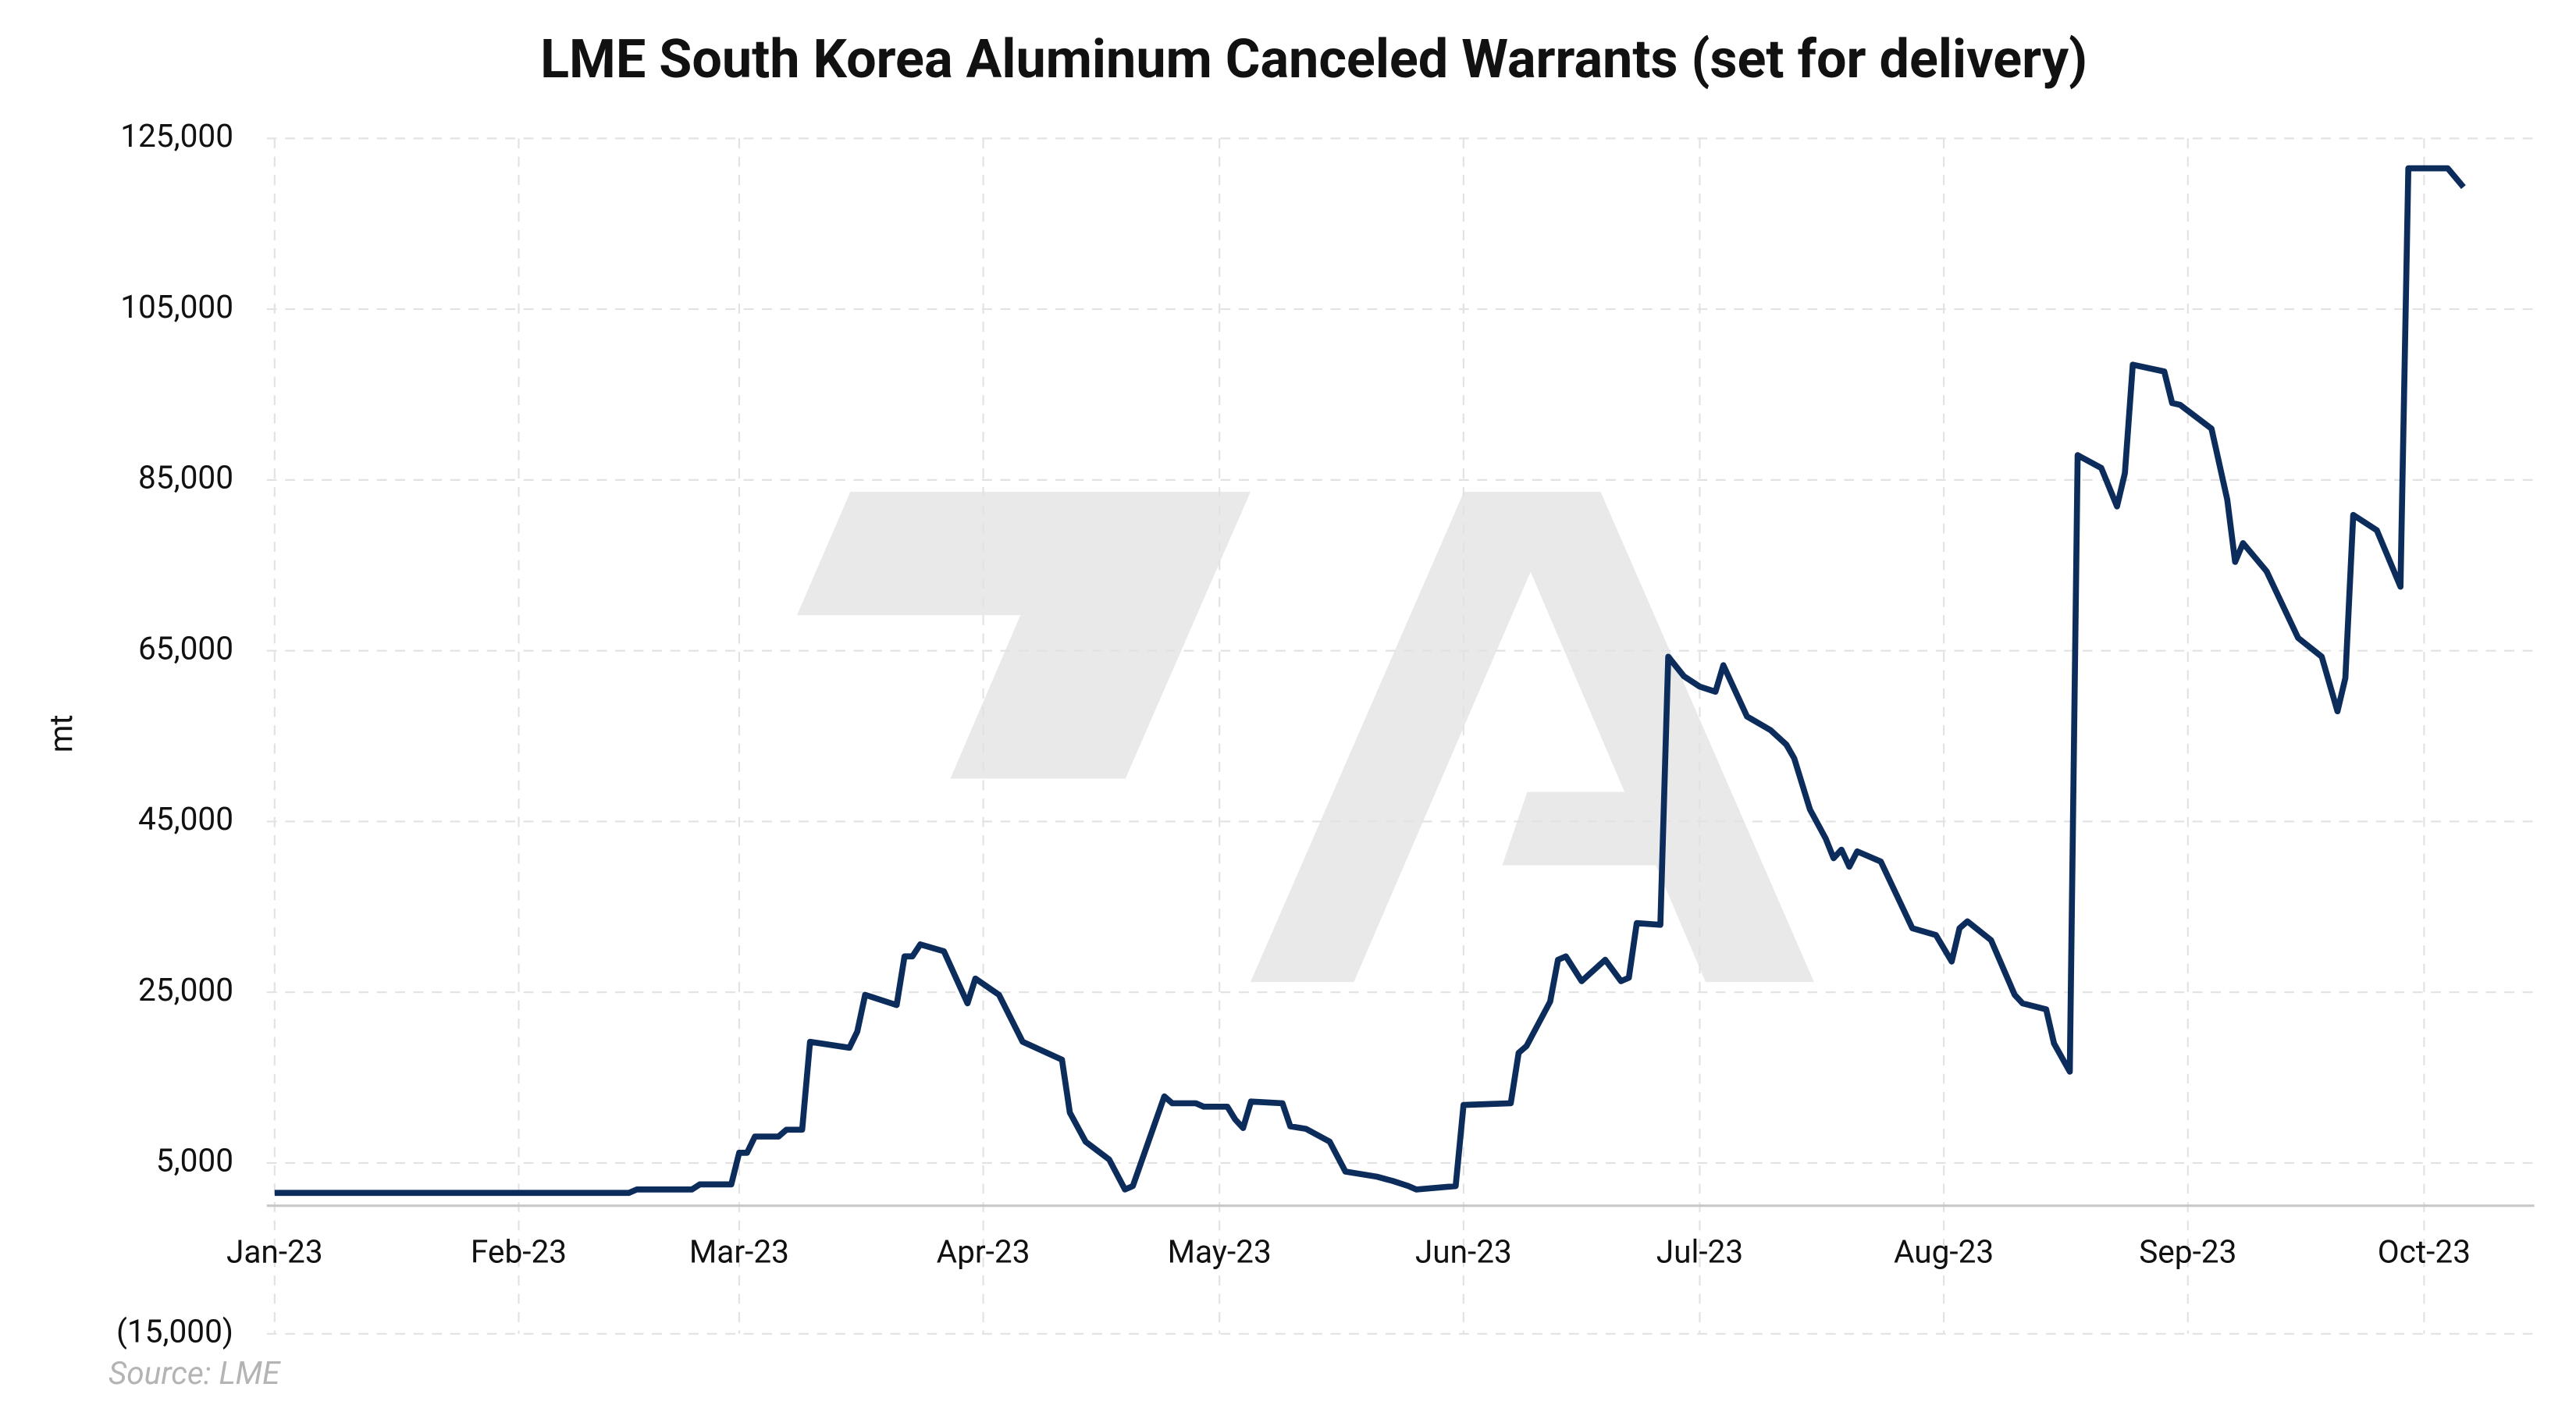 This screenshot has height=1405, width=2576. I want to click on y-axis-label: mt, so click(61, 733).